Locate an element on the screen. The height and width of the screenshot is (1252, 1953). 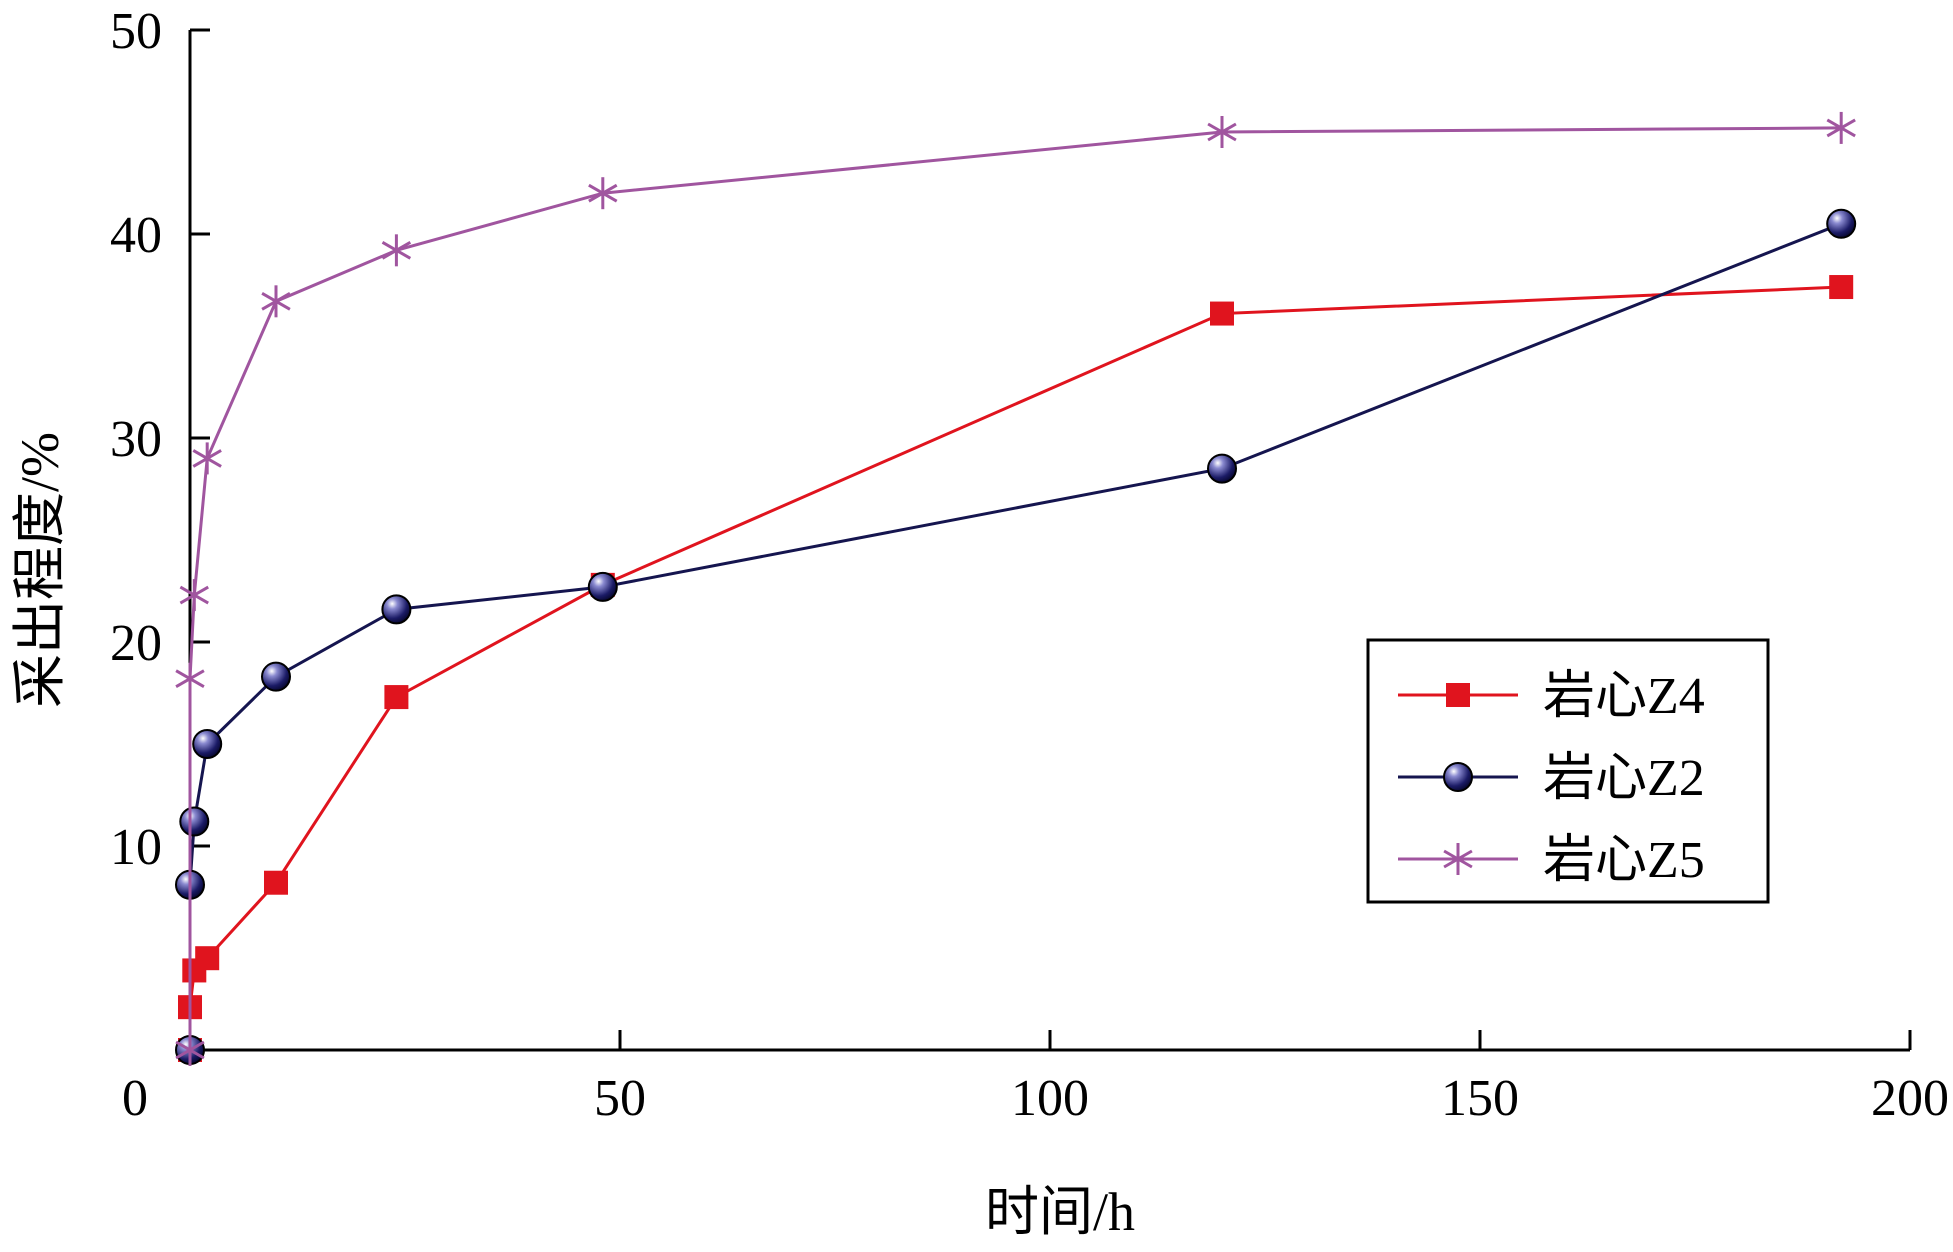
legend-item-1: 岩心Z4 is located at coordinates (1551, 696).